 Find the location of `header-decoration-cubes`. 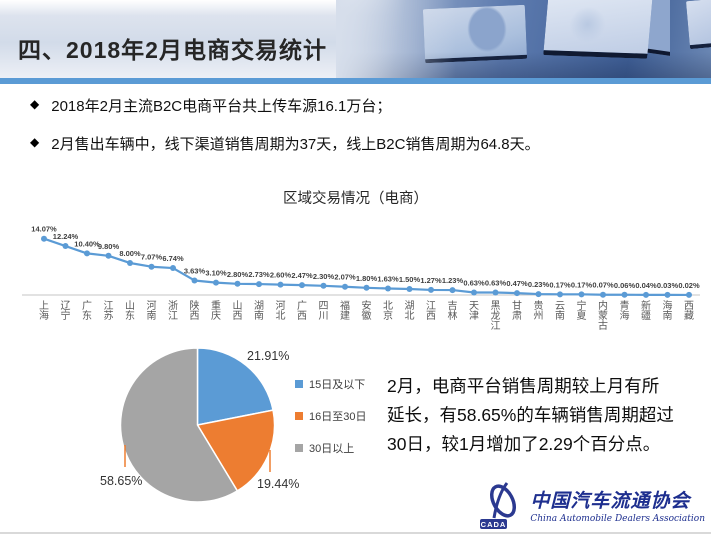

header-decoration-cubes is located at coordinates (523, 39).